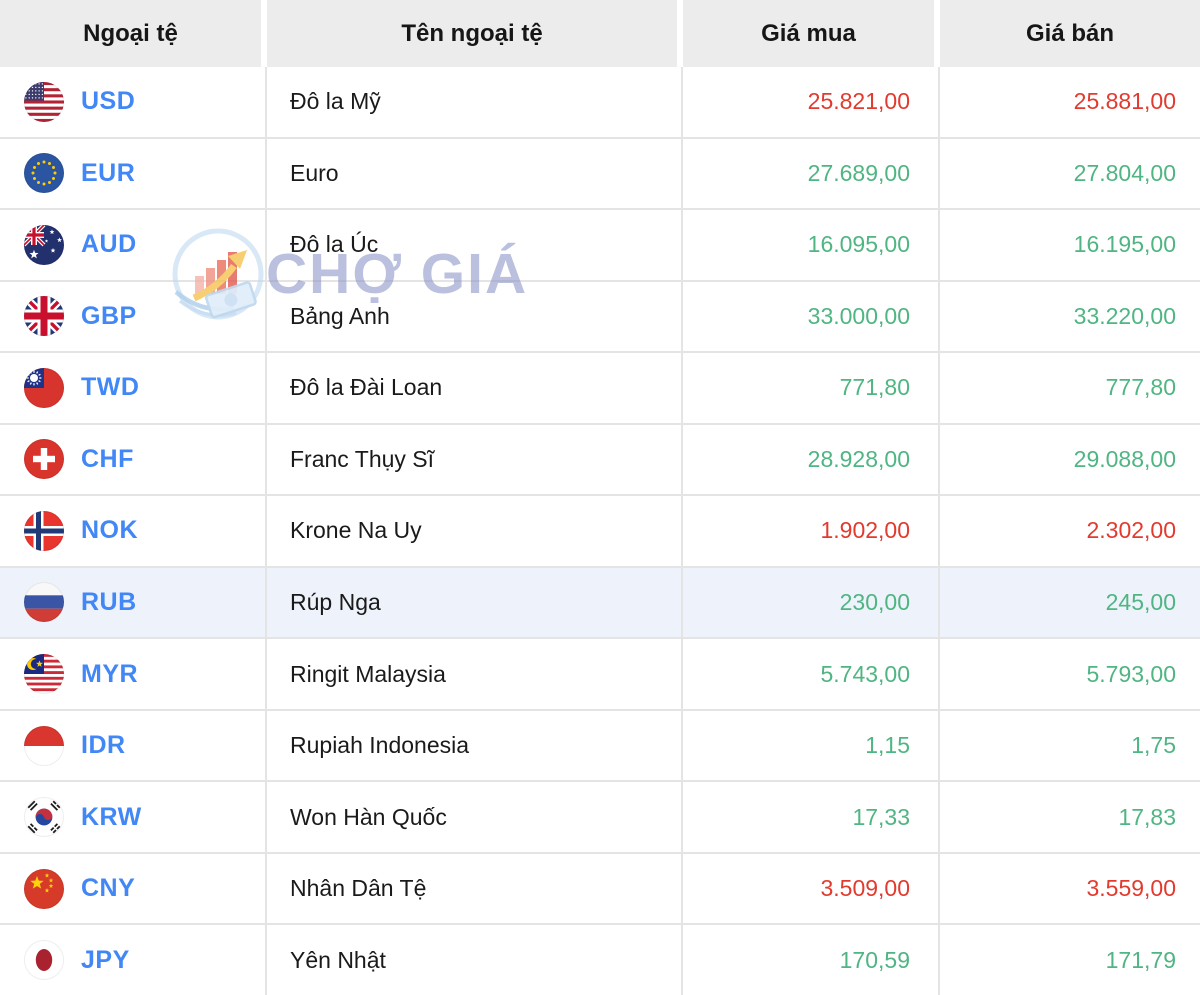 The width and height of the screenshot is (1200, 995). What do you see at coordinates (1140, 387) in the screenshot?
I see `sell-price: 777,80` at bounding box center [1140, 387].